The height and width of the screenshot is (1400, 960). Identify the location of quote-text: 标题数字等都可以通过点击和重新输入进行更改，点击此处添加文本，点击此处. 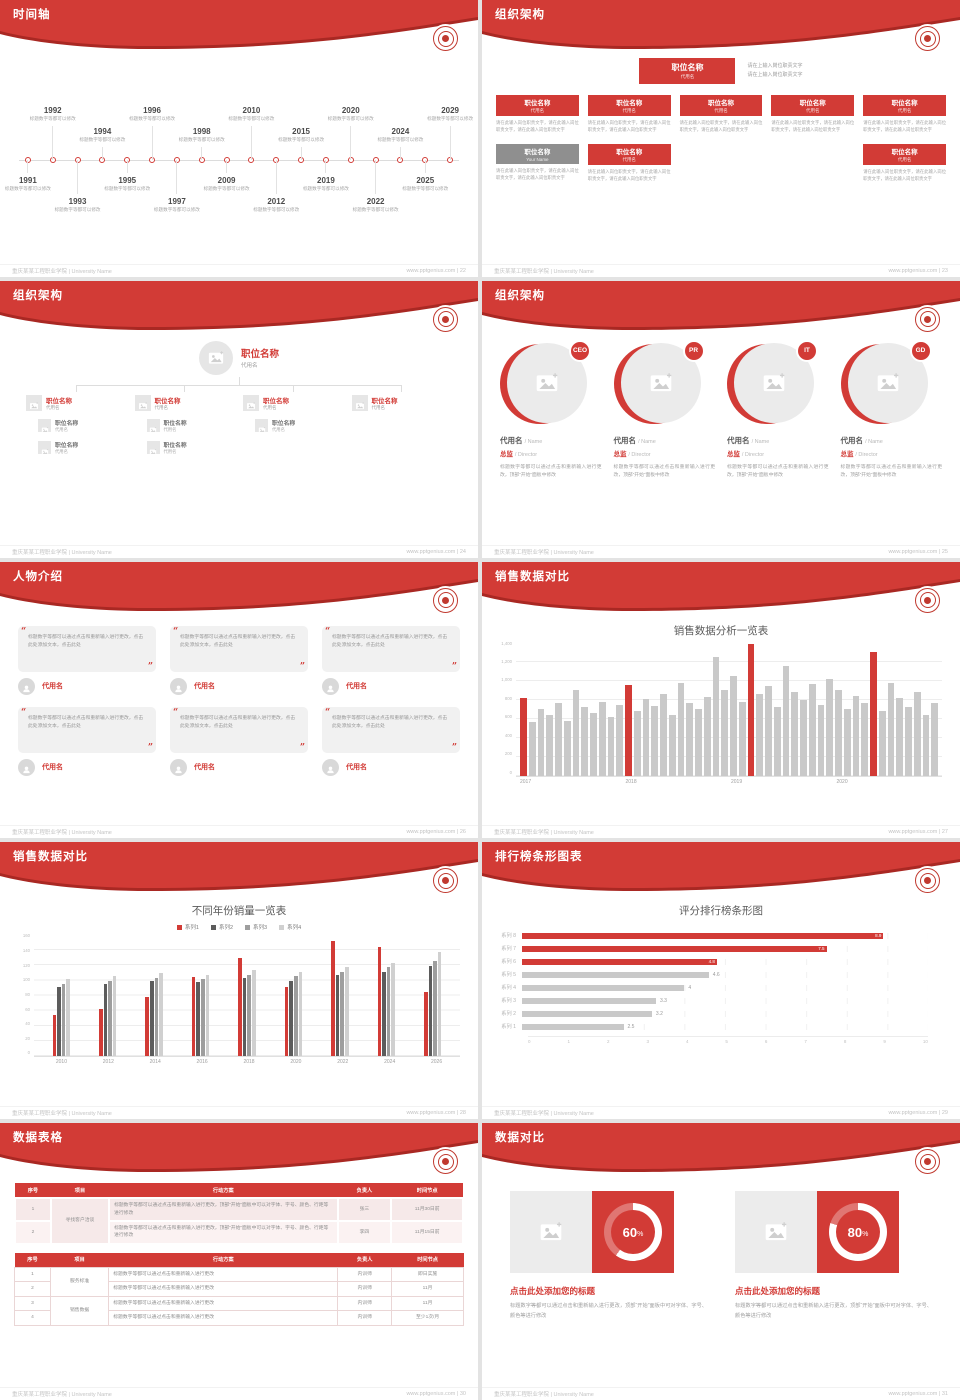
(238, 722).